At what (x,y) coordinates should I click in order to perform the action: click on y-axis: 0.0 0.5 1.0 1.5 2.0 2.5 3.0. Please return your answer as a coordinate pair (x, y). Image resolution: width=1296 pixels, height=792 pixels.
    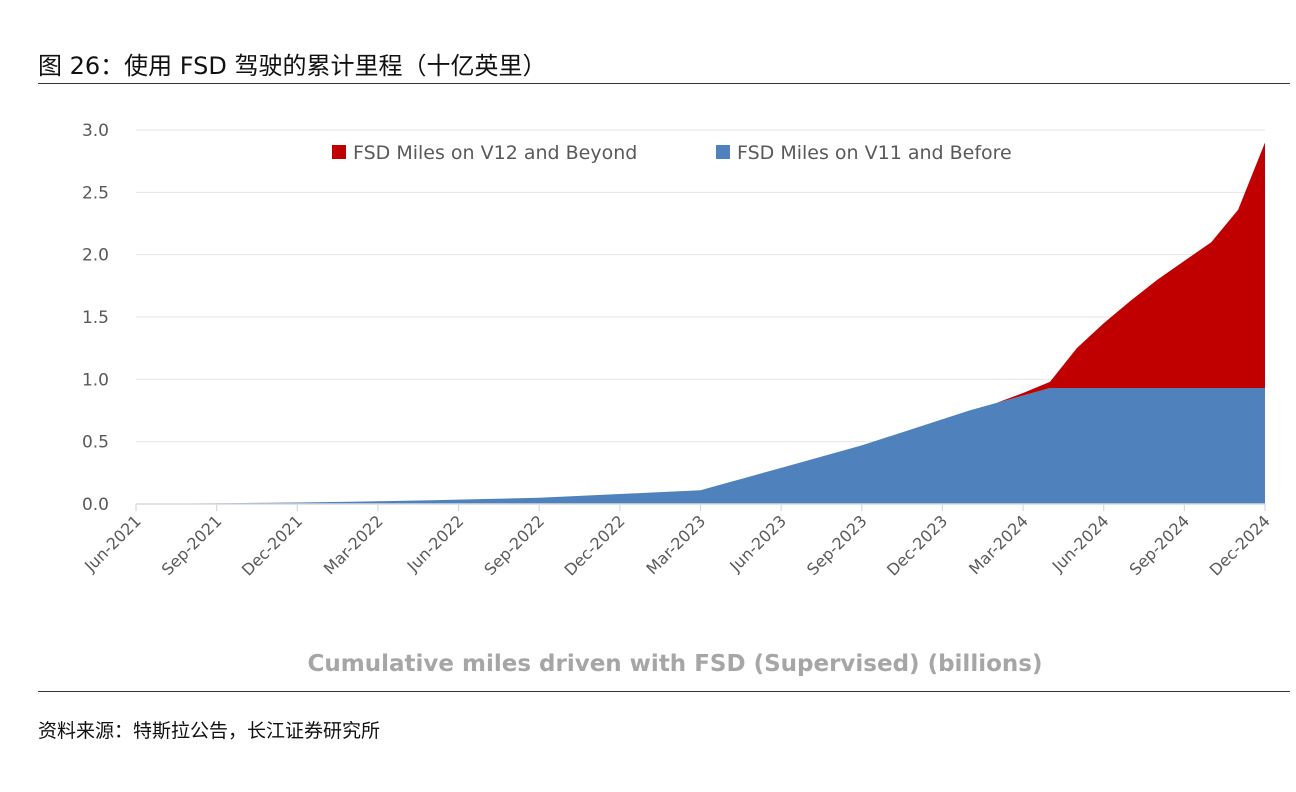
    Looking at the image, I should click on (95, 318).